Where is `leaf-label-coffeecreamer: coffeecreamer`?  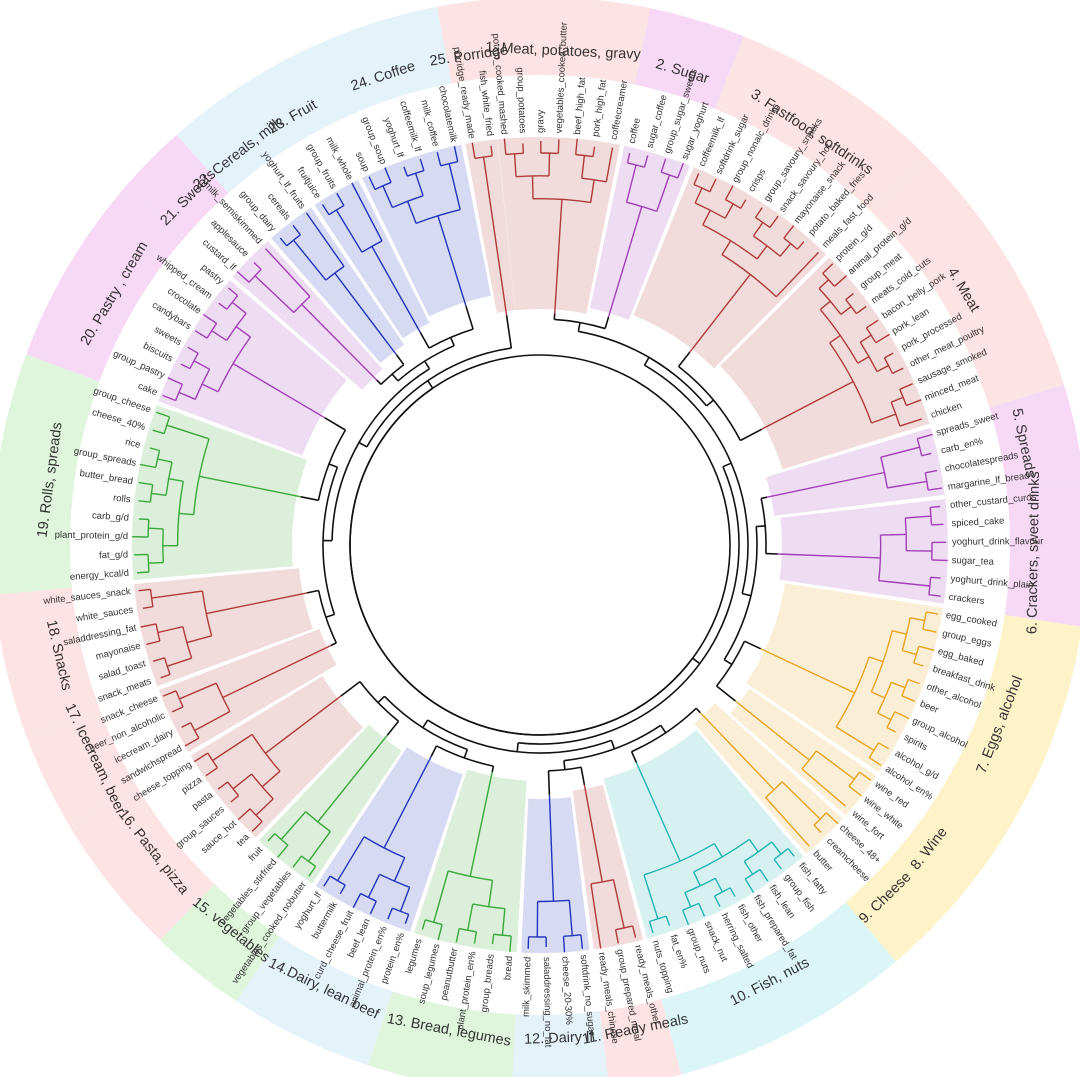 leaf-label-coffeecreamer: coffeecreamer is located at coordinates (620, 110).